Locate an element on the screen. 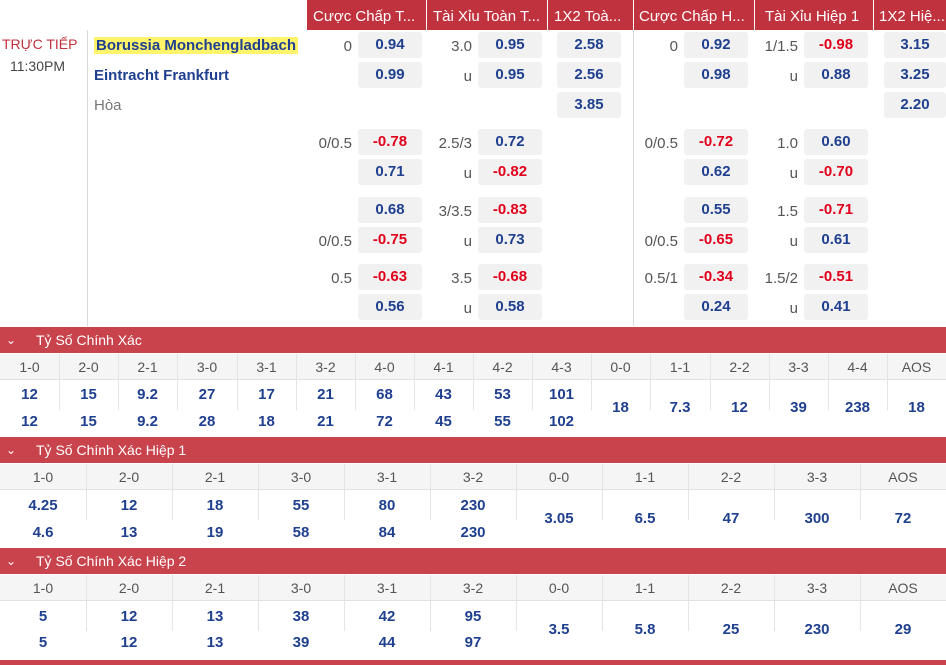 This screenshot has width=946, height=665. odds-button: -0.98 is located at coordinates (836, 45).